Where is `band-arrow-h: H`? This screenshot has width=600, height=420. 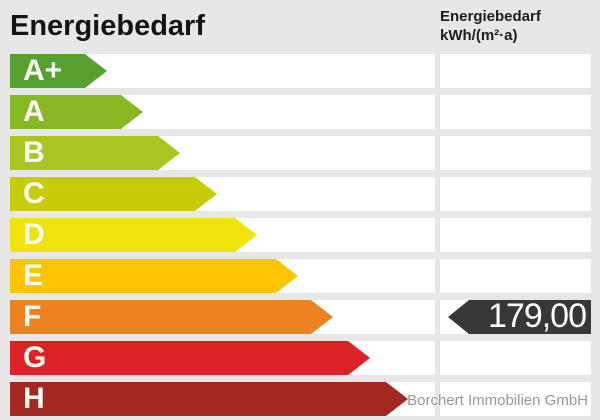
band-arrow-h: H is located at coordinates (209, 399).